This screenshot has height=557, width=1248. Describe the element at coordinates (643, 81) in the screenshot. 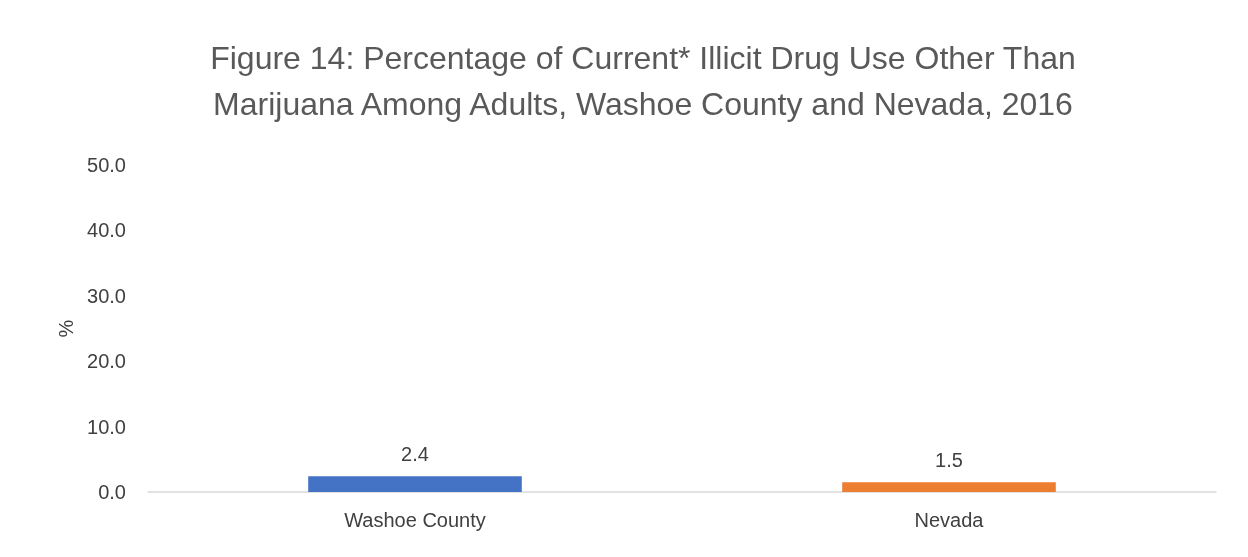

I see `chart-title: Figure 14: Percentage of Current* Illicit Drug Use Other Than Marijuana Among Adults, Washoe County and Nevada, 2016` at that location.